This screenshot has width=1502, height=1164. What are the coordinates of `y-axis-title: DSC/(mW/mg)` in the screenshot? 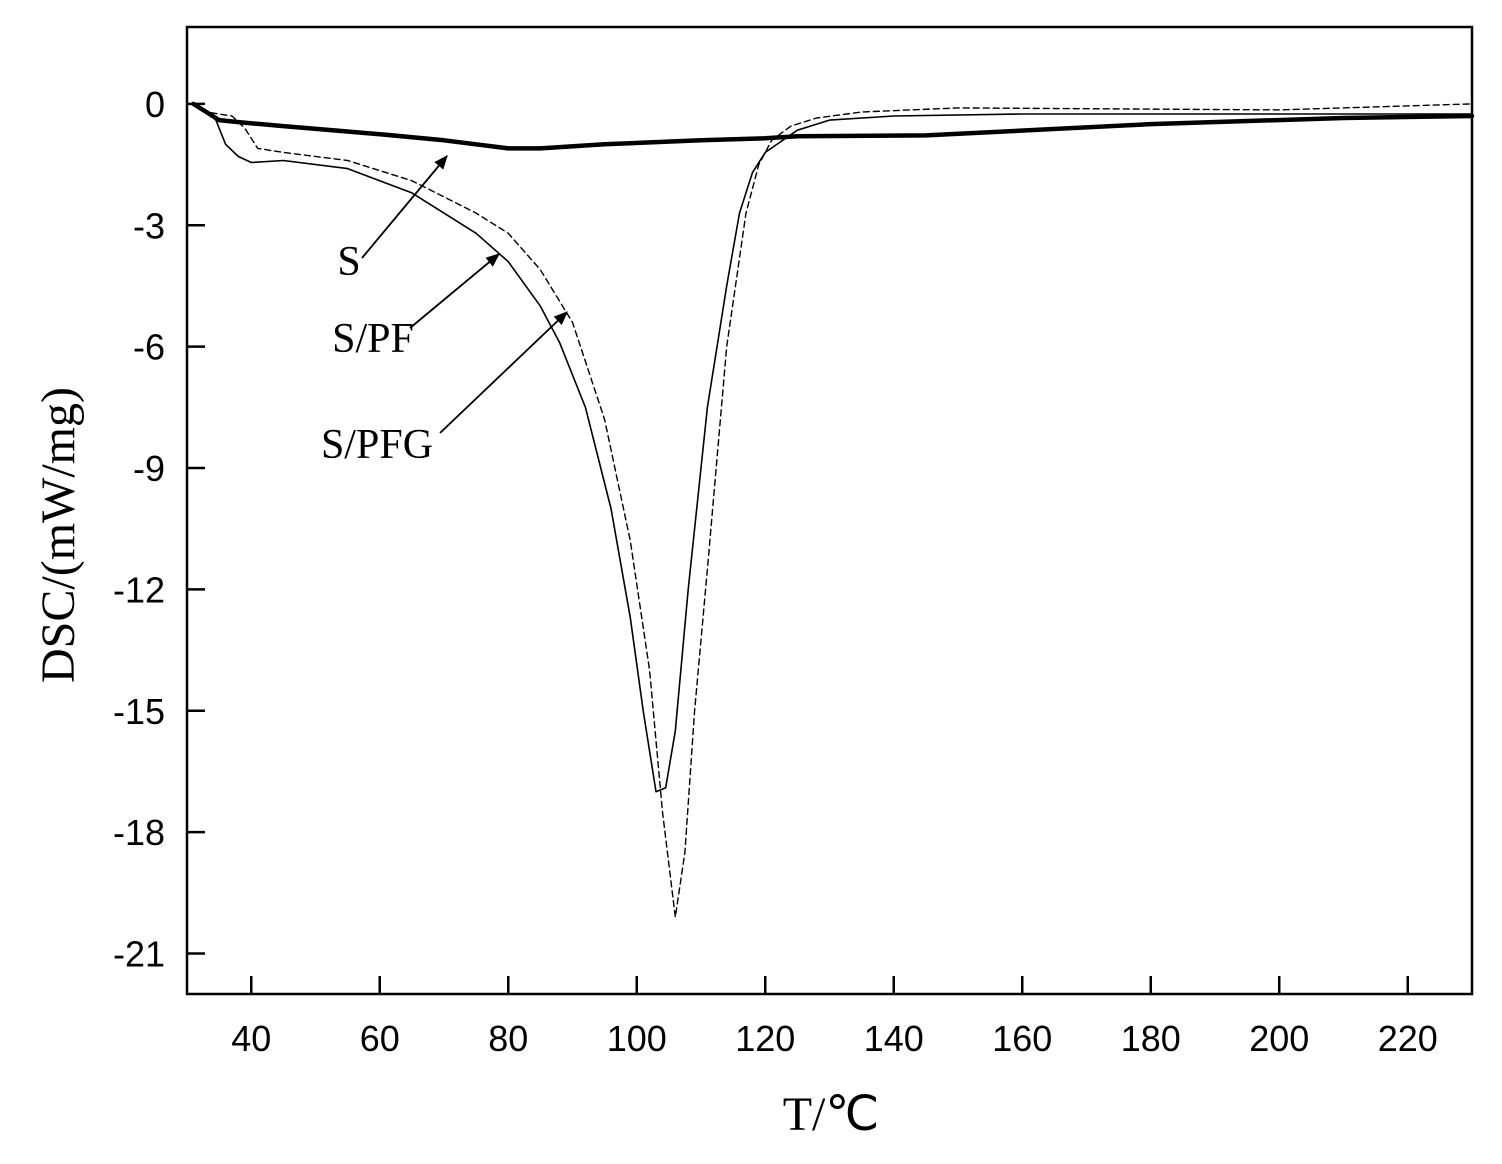 It's located at (58, 535).